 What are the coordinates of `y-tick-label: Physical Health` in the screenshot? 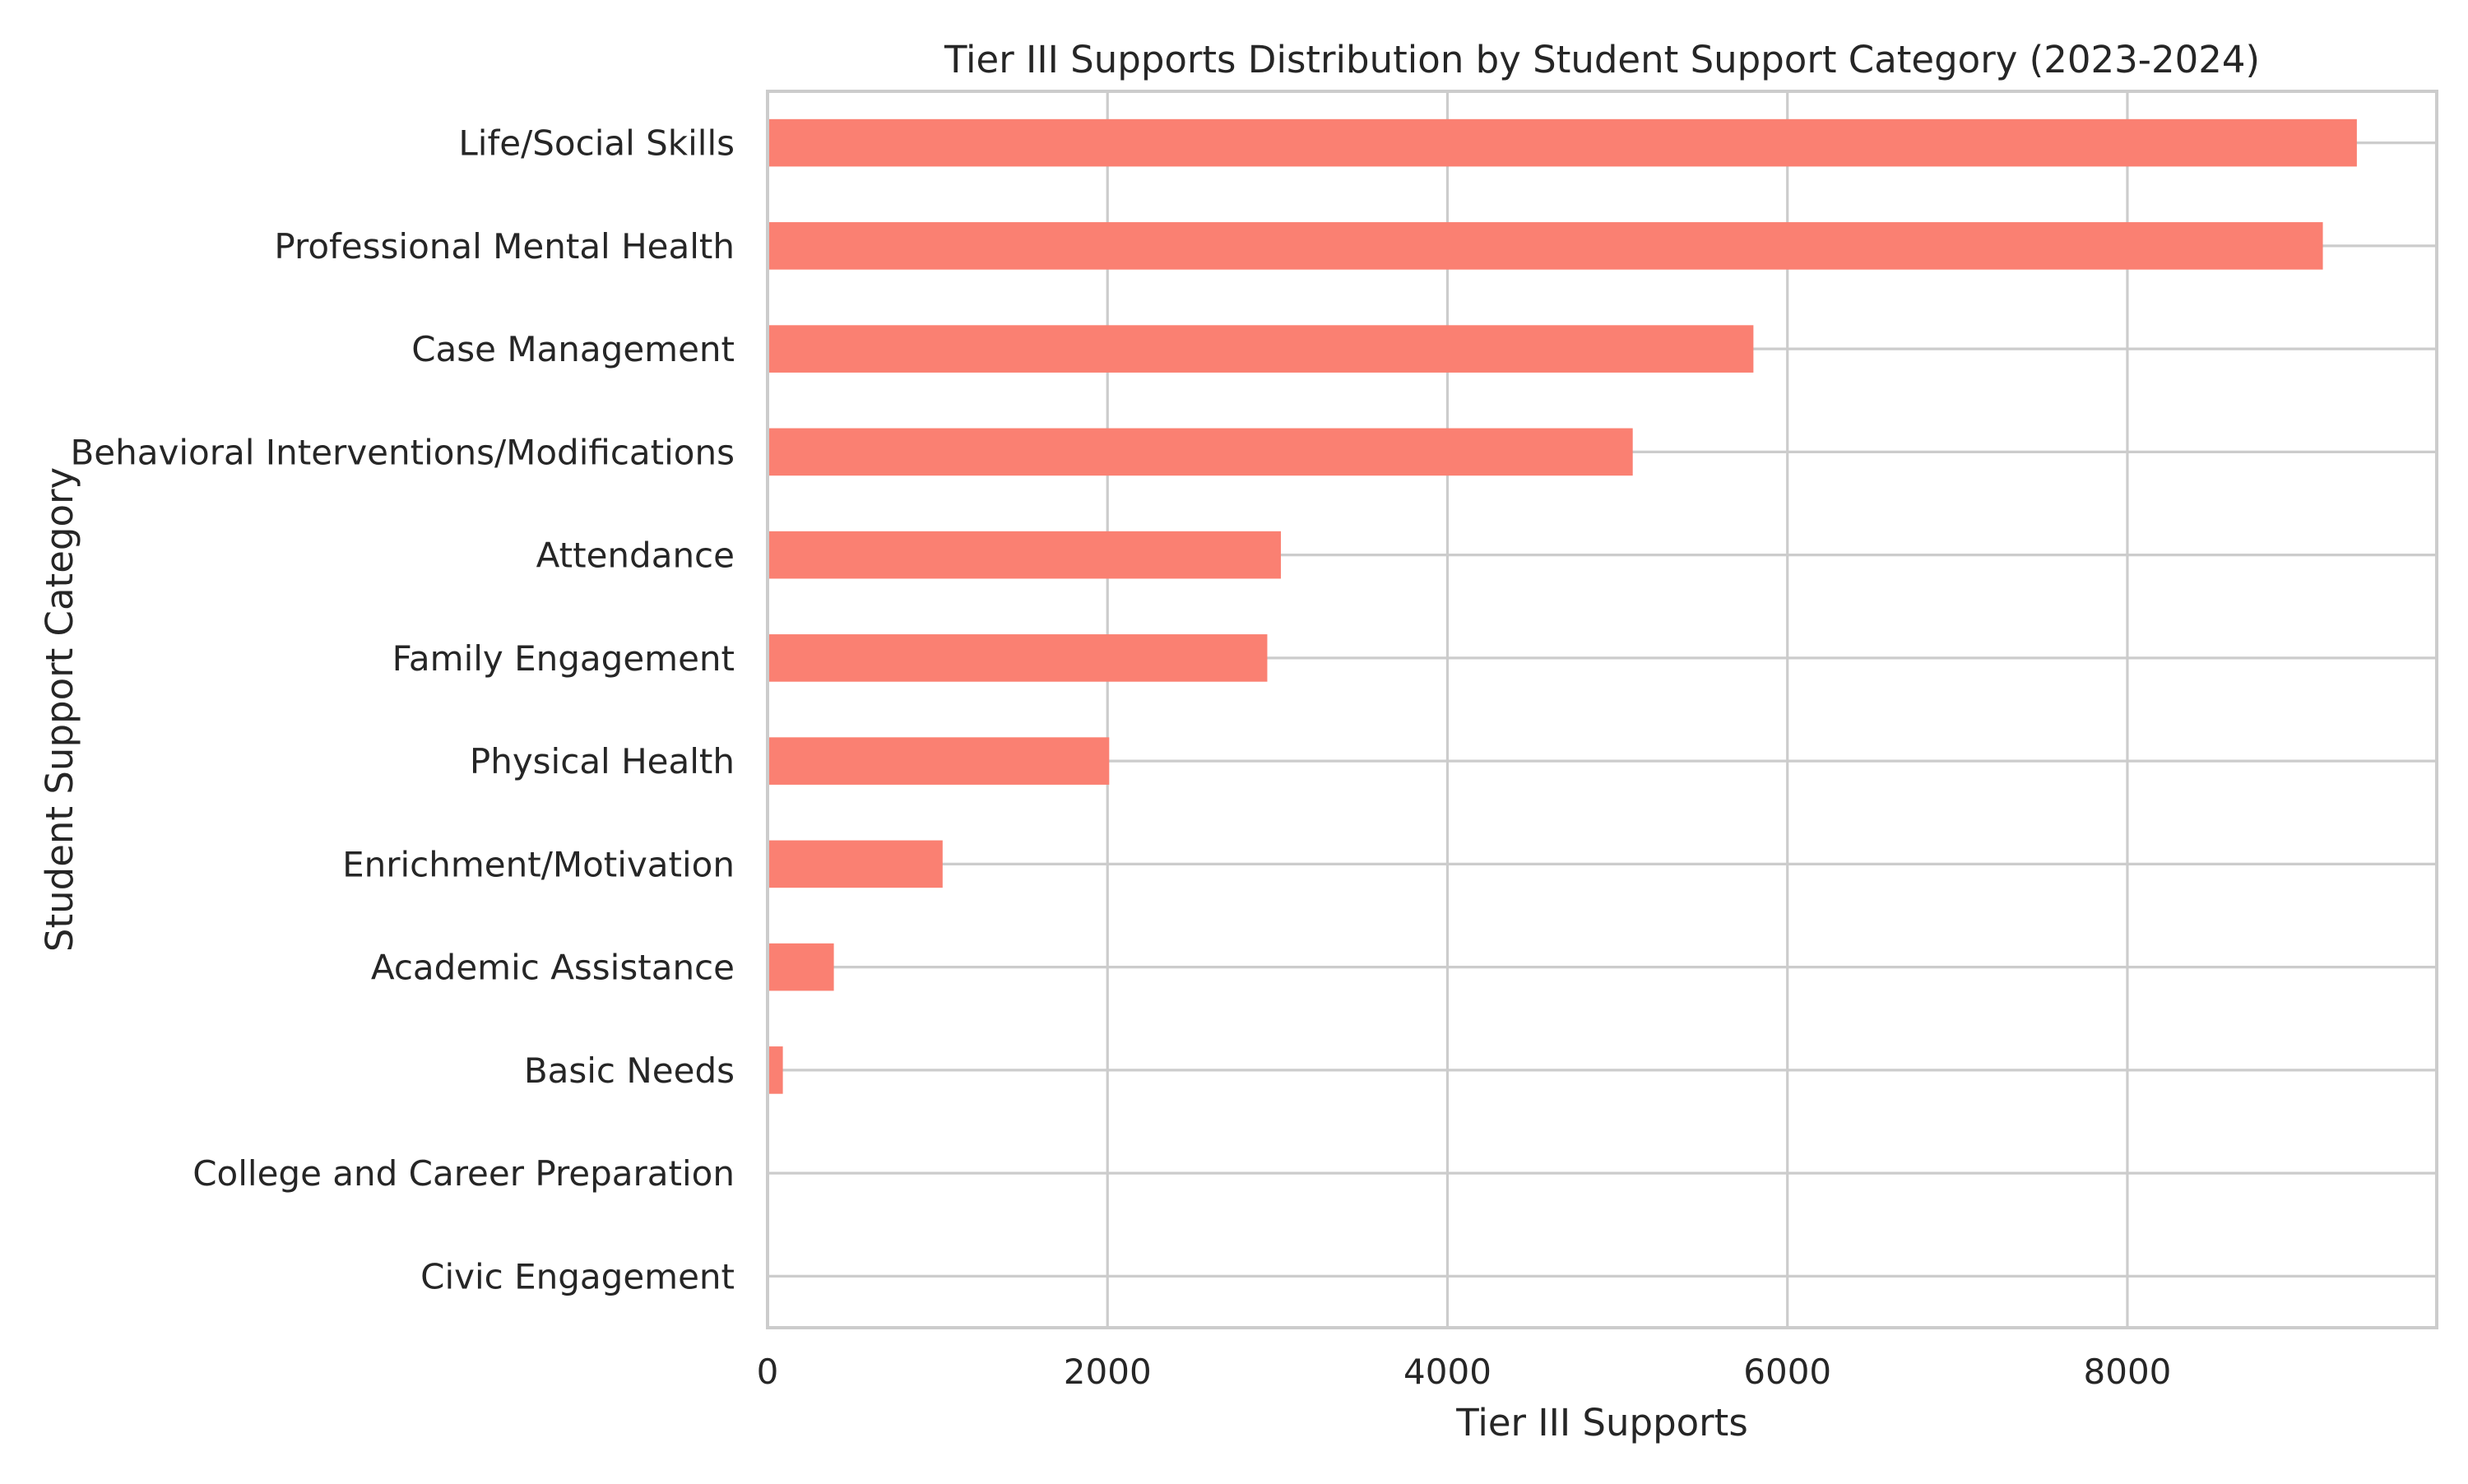 It's located at (602, 761).